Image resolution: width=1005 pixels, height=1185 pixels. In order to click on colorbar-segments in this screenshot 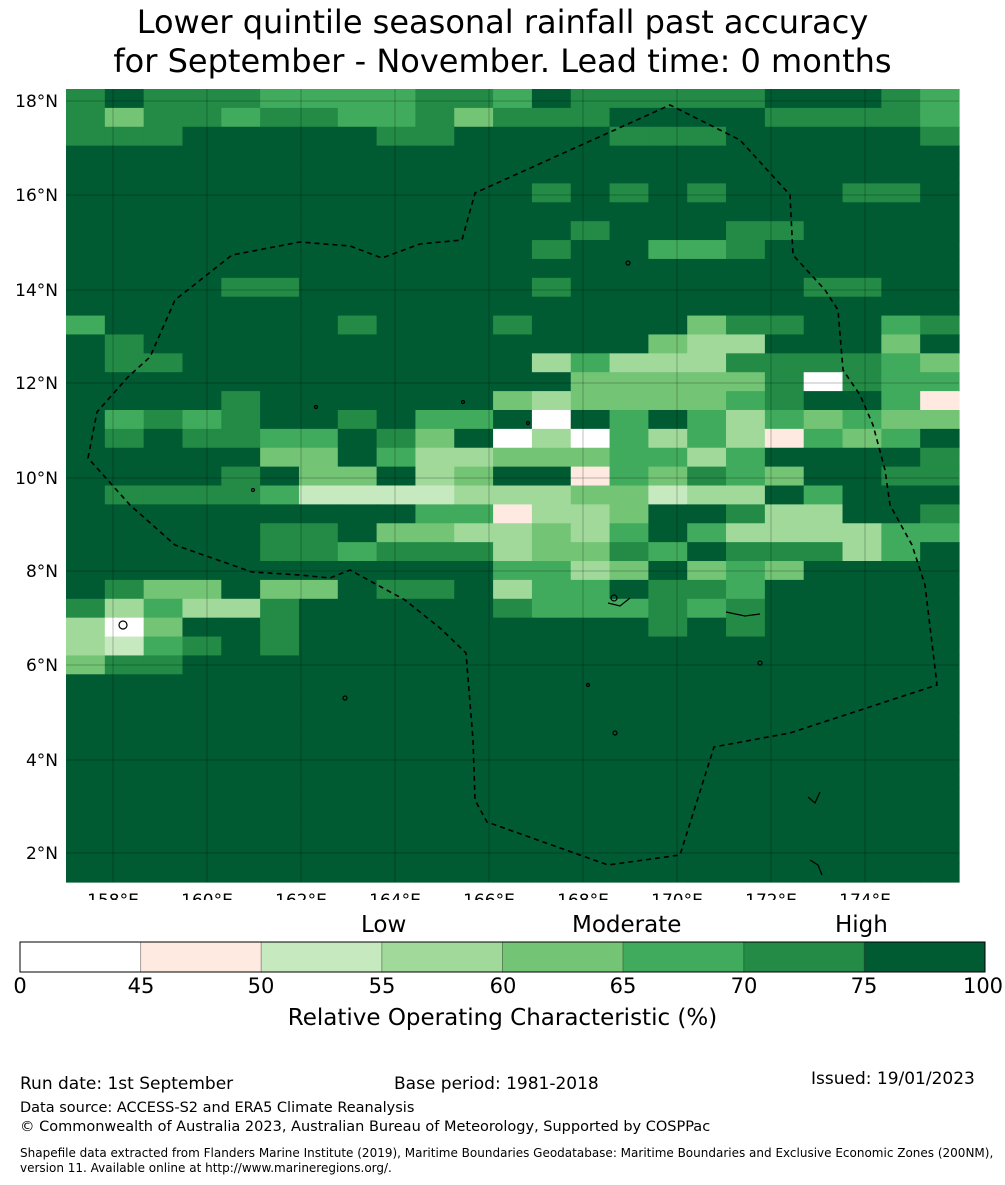, I will do `click(502, 957)`.